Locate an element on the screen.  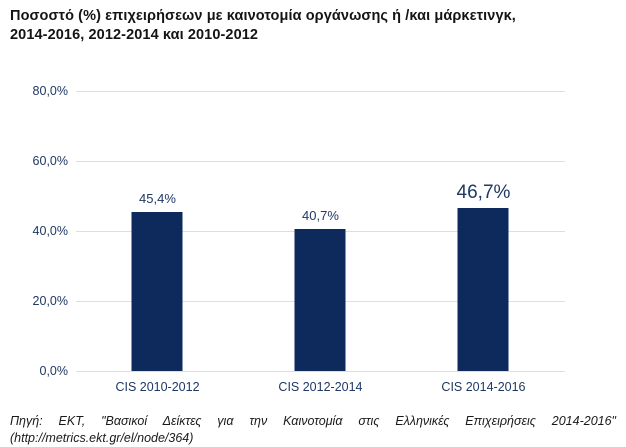
y-axis: 0,0% 20,0% 40,0% 60,0% 80,0% is located at coordinates (39, 231).